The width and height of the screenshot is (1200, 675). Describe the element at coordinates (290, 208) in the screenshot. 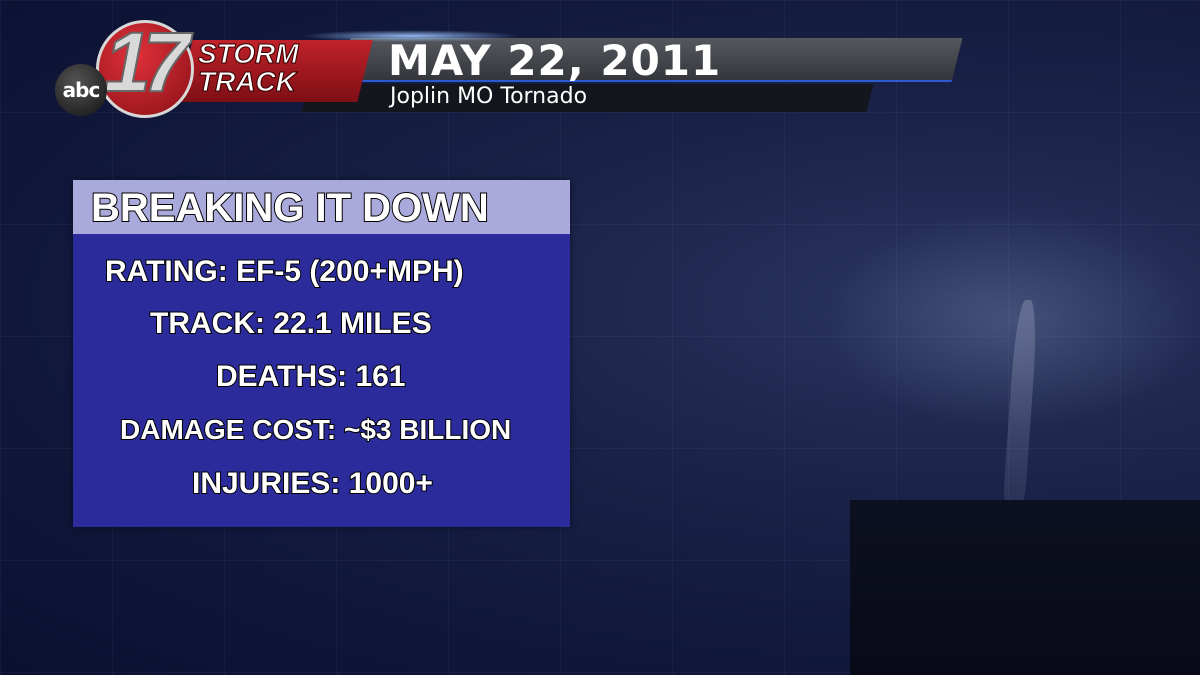

I see `panel-heading: BREAKING IT DOWN` at that location.